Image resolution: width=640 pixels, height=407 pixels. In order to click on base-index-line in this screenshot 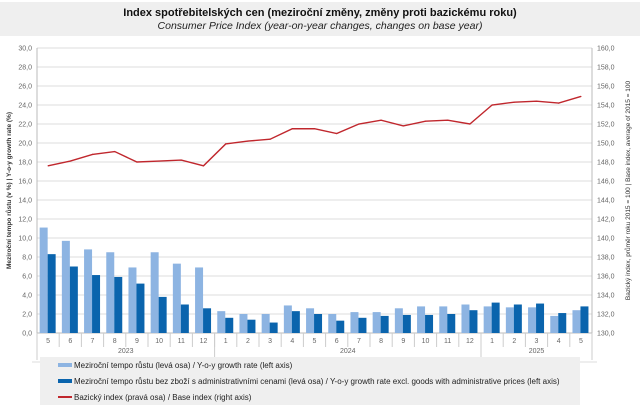, I will do `click(314, 131)`.